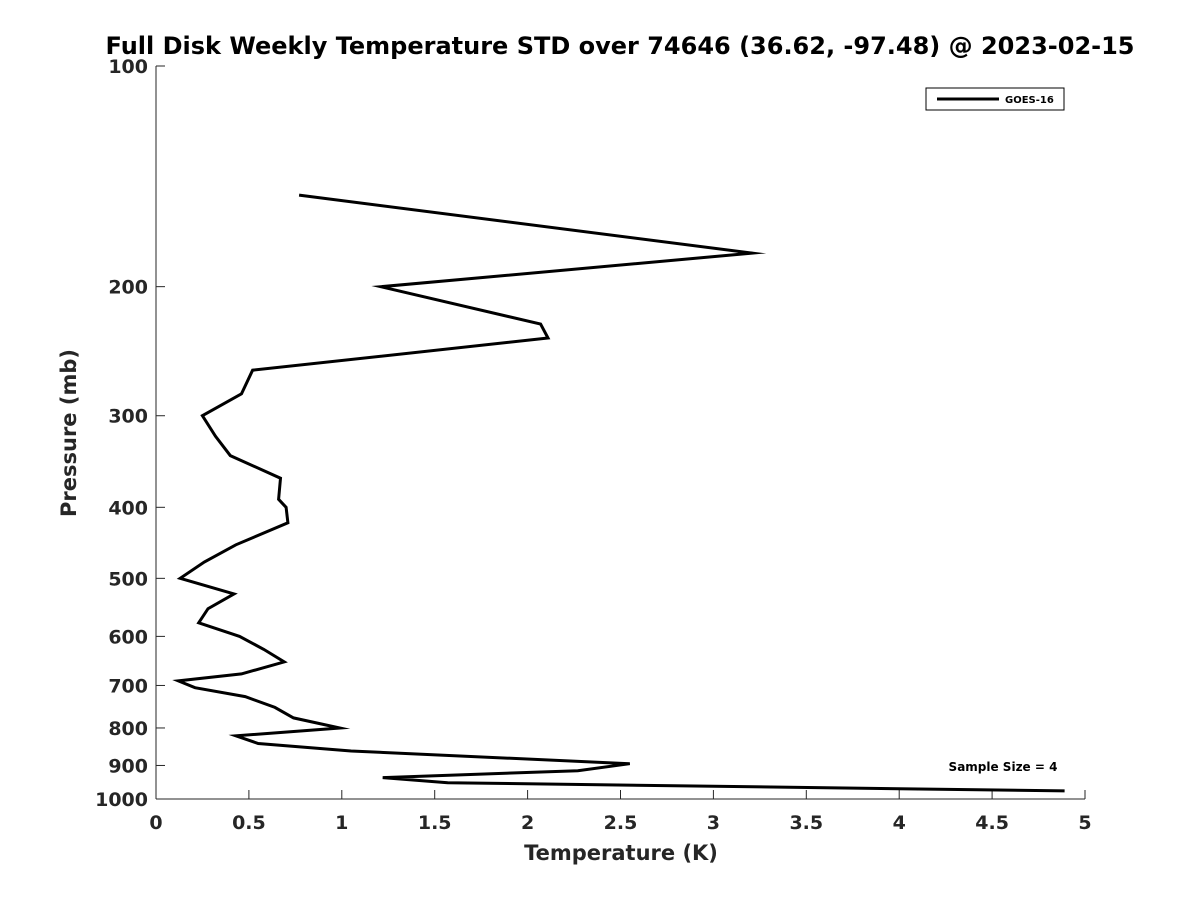 Image resolution: width=1200 pixels, height=900 pixels. What do you see at coordinates (128, 579) in the screenshot?
I see `y-tick-label: 500` at bounding box center [128, 579].